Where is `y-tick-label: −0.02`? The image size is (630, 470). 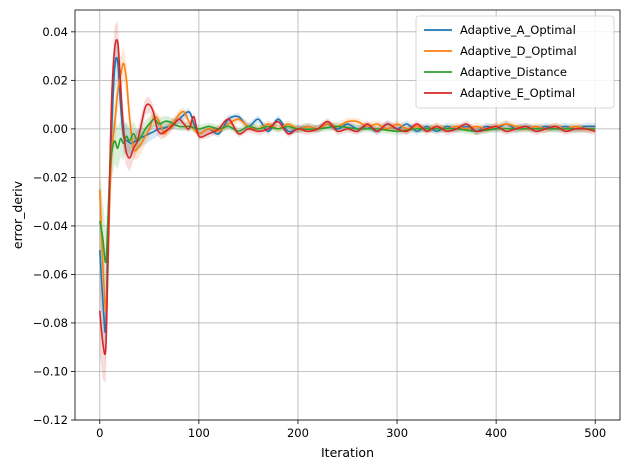 y-tick-label: −0.02 is located at coordinates (50, 177).